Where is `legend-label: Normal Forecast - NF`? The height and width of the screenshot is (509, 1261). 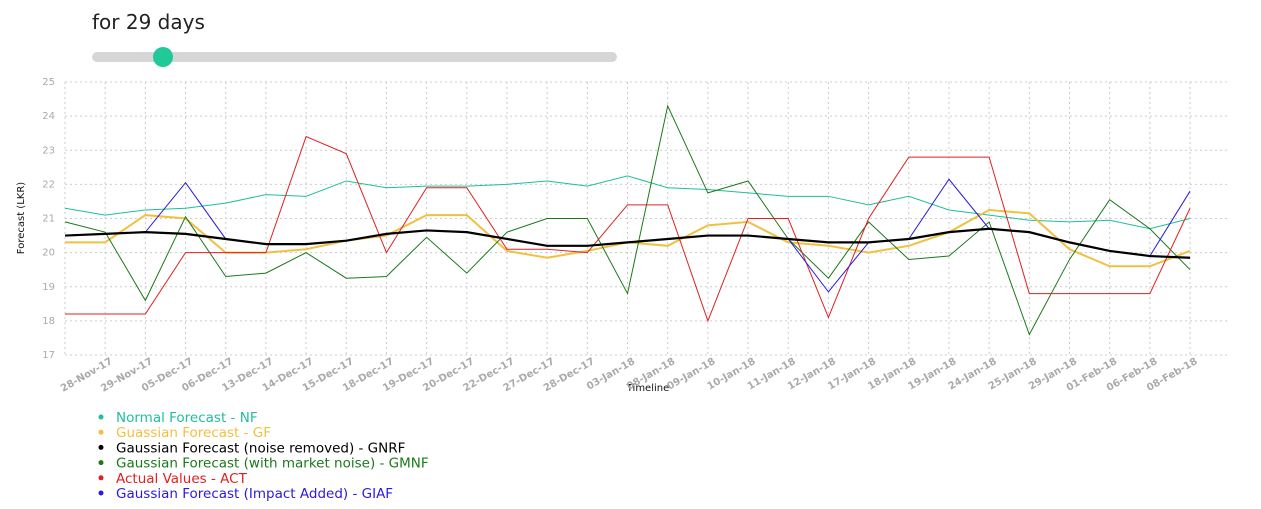
legend-label: Normal Forecast - NF is located at coordinates (187, 418).